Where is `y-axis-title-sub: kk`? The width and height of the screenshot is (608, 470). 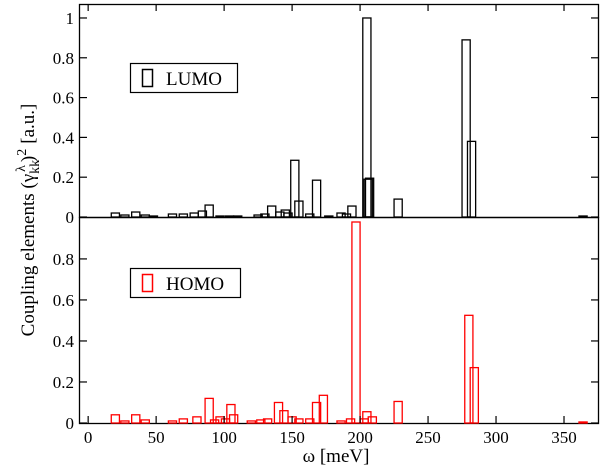 y-axis-title-sub: kk is located at coordinates (35, 167).